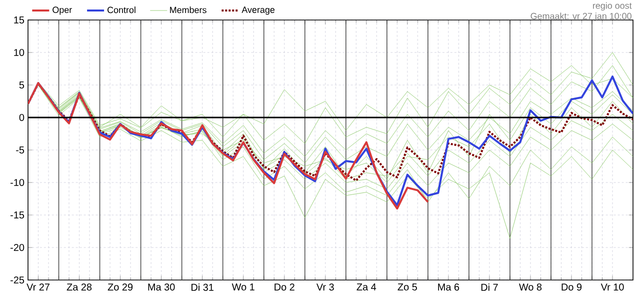 Image resolution: width=635 pixels, height=300 pixels. Describe the element at coordinates (530, 287) in the screenshot. I see `x-tick-label: Wo 8` at that location.